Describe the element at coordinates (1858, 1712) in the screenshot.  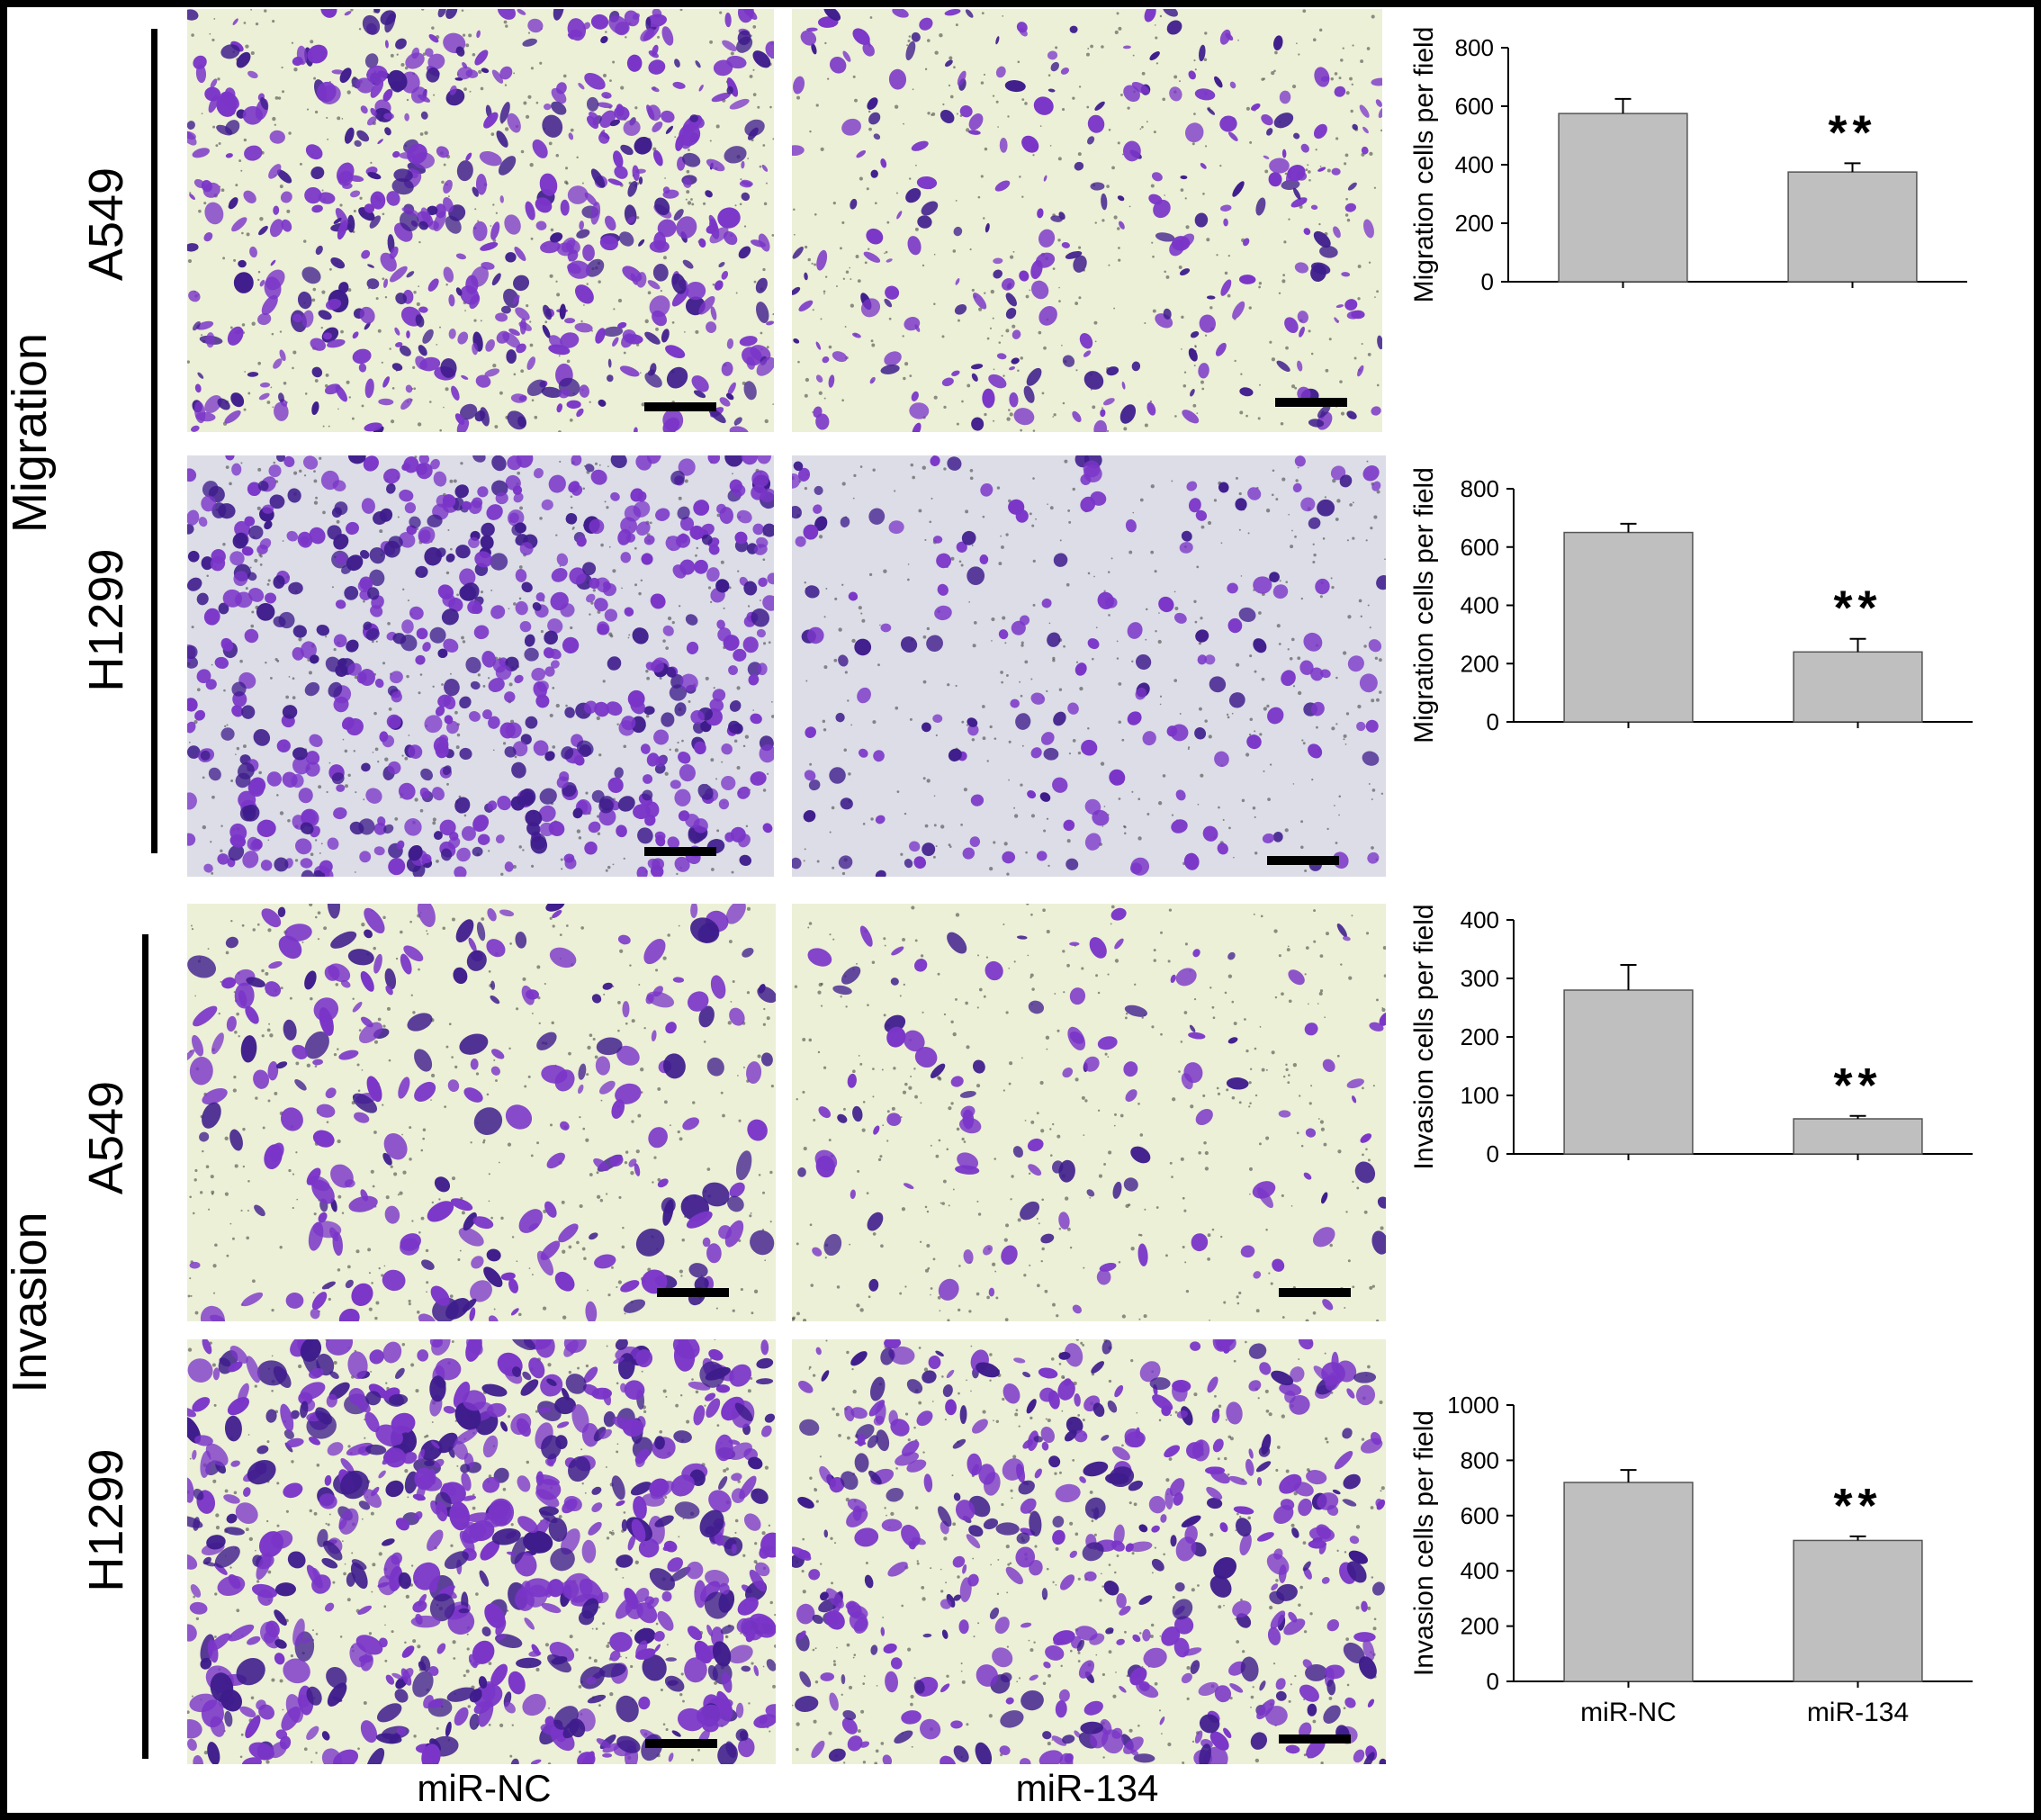
I see `x-tick-label: miR-134` at that location.